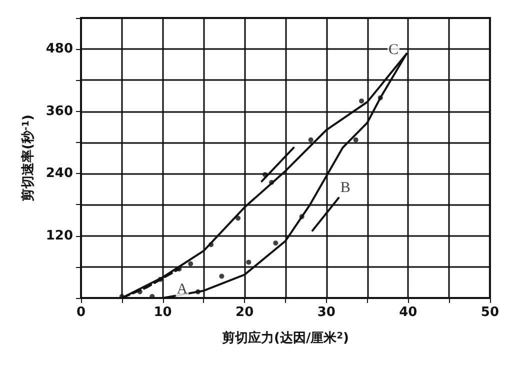  What do you see at coordinates (59, 111) in the screenshot?
I see `y-tick-label: 360` at bounding box center [59, 111].